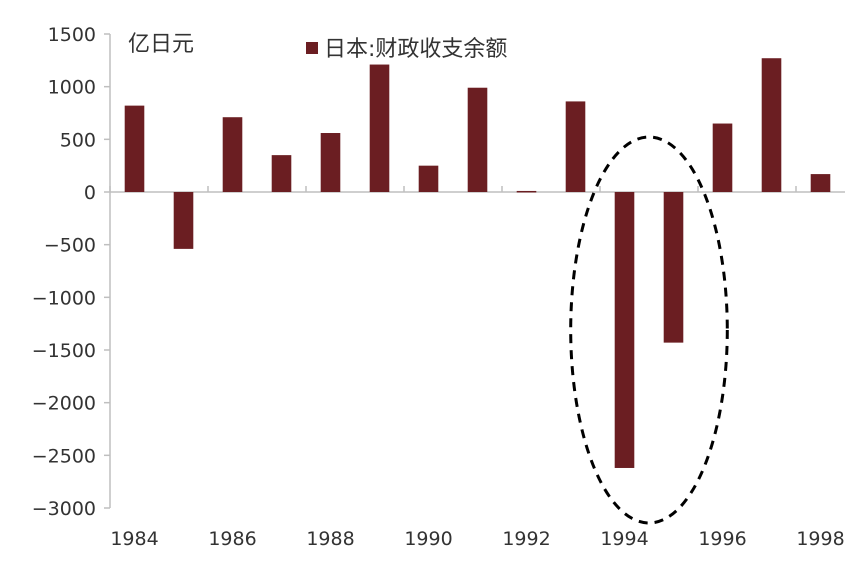  What do you see at coordinates (722, 539) in the screenshot?
I see `x-tick-label: 1996` at bounding box center [722, 539].